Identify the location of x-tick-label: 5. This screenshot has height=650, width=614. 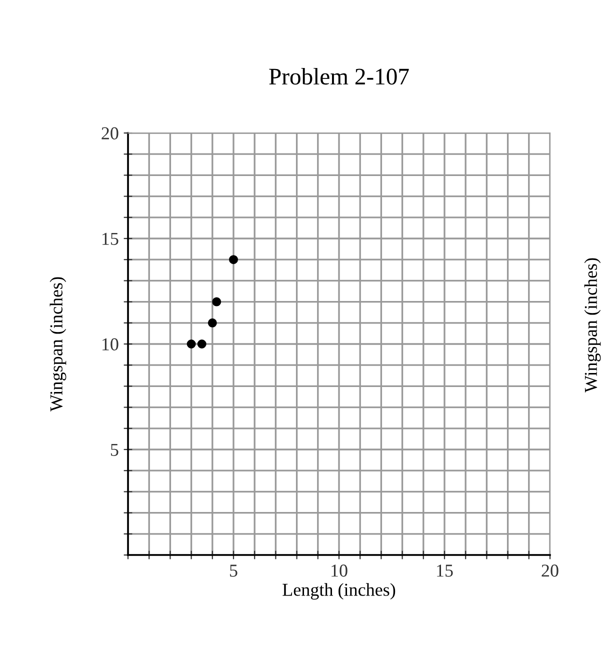
(234, 570).